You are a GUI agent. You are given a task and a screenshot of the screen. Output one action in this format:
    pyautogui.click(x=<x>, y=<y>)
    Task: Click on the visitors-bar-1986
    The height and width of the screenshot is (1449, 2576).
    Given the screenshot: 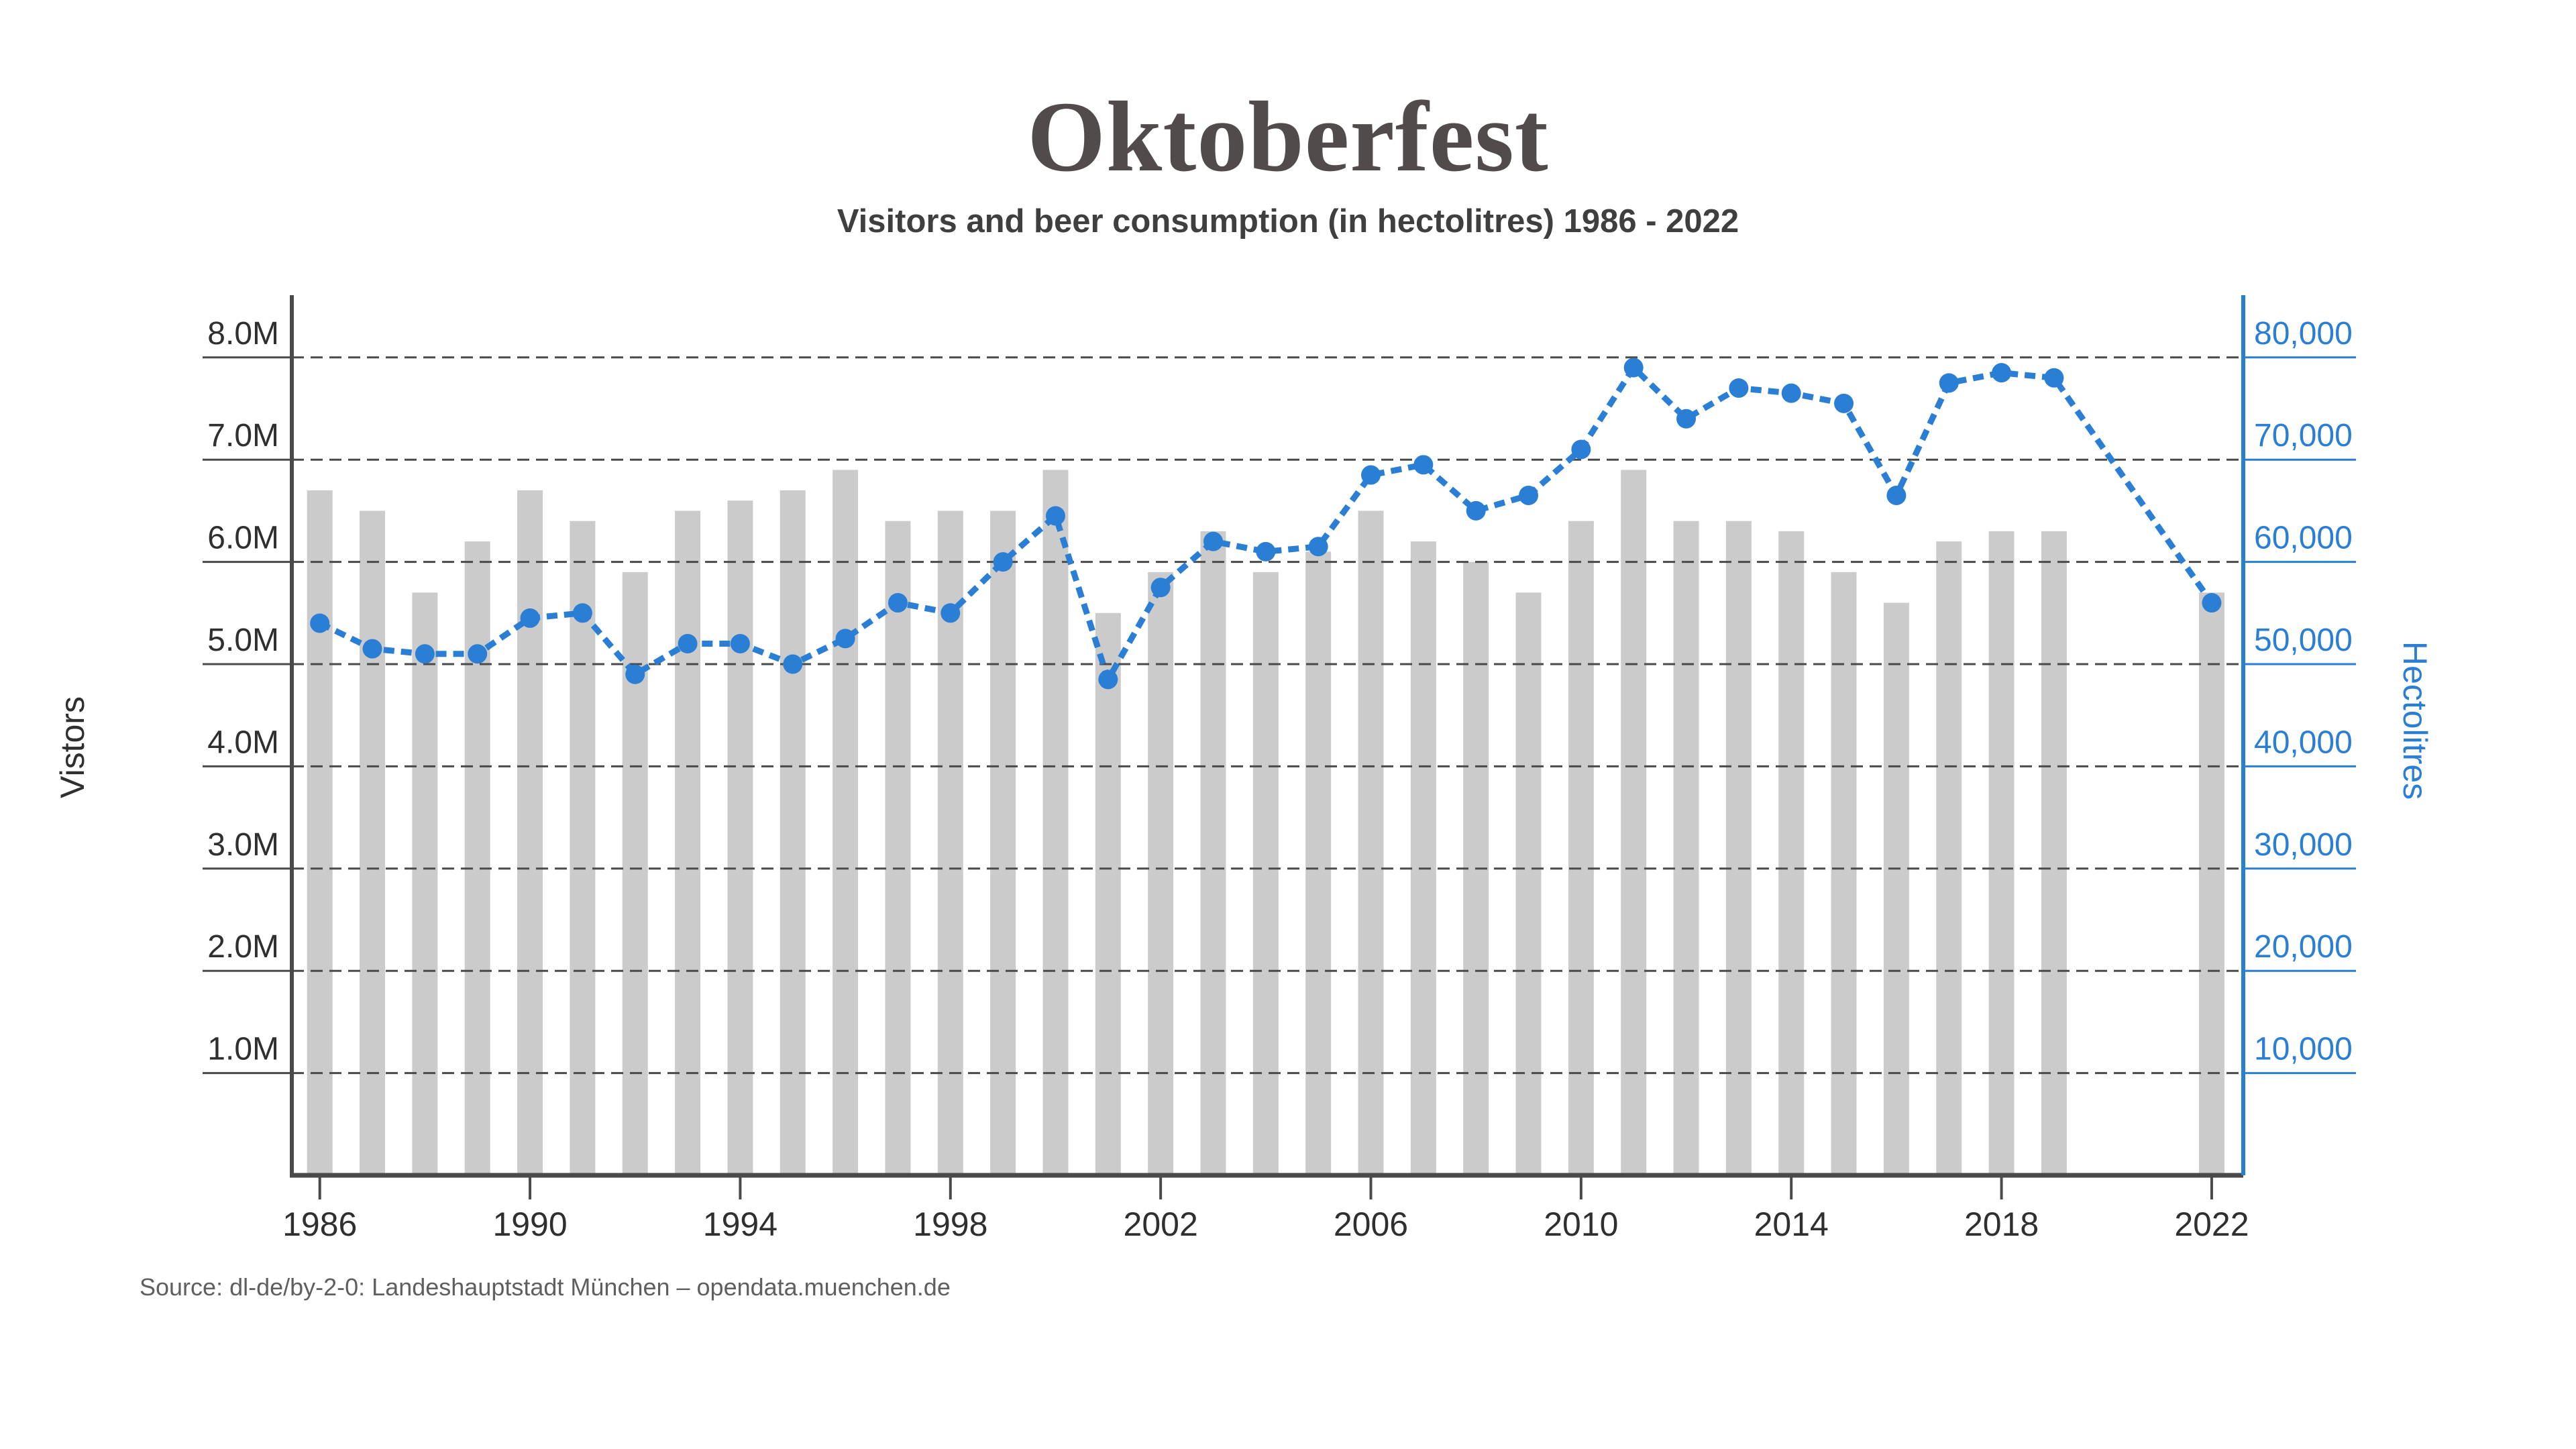 What is the action you would take?
    pyautogui.click(x=320, y=832)
    